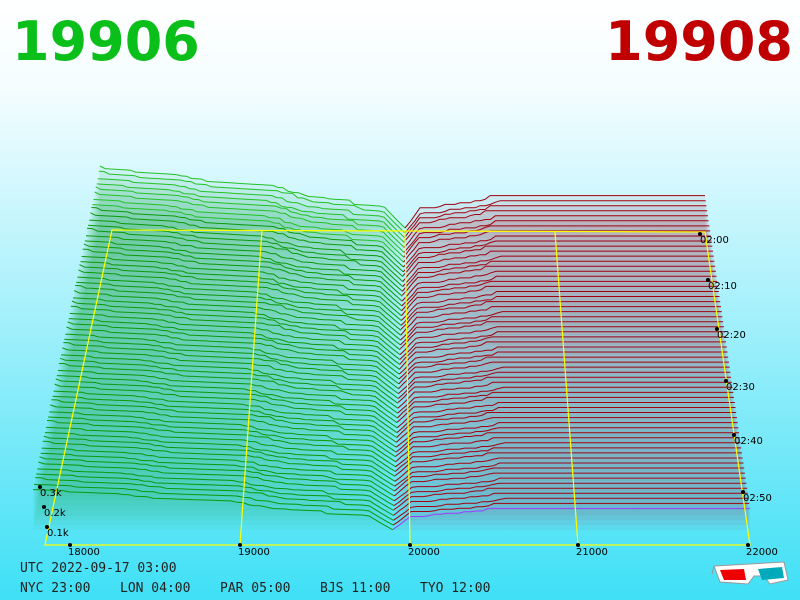 The image size is (800, 600). What do you see at coordinates (255, 588) in the screenshot?
I see `zone-time: PAR 05:00` at bounding box center [255, 588].